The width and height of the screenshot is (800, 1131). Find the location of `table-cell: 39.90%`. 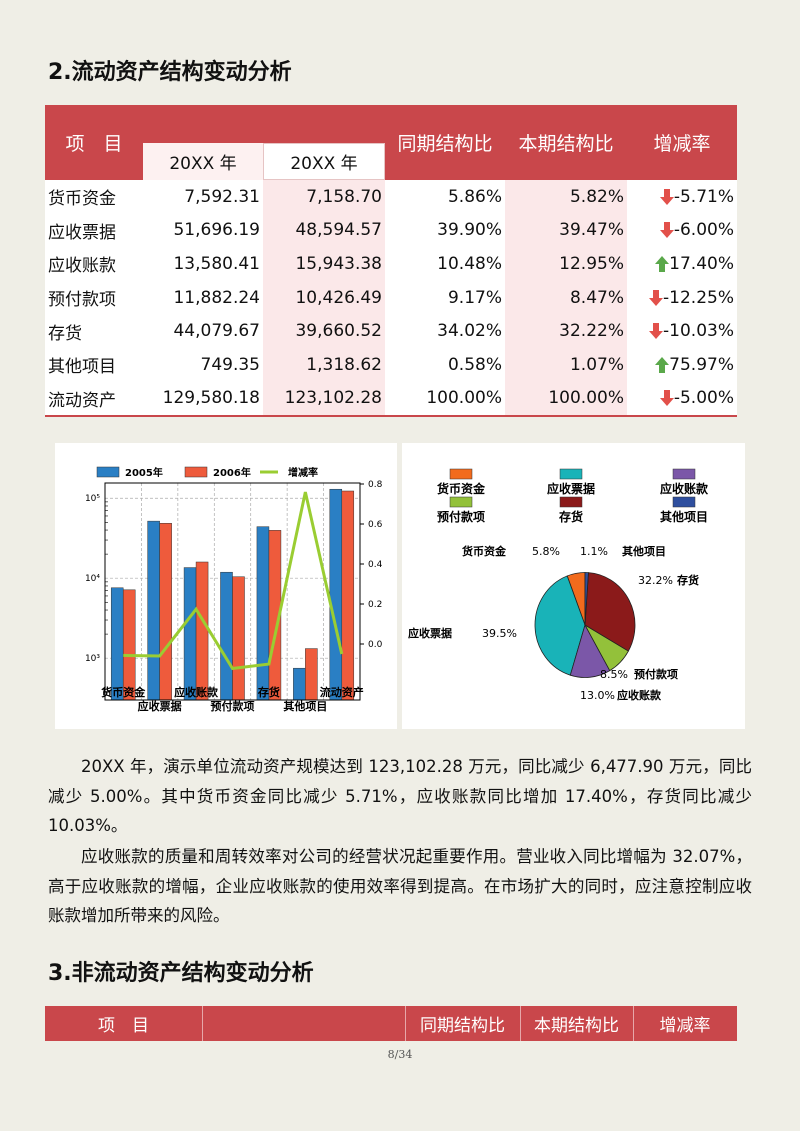

table-cell: 39.90% is located at coordinates (445, 230).